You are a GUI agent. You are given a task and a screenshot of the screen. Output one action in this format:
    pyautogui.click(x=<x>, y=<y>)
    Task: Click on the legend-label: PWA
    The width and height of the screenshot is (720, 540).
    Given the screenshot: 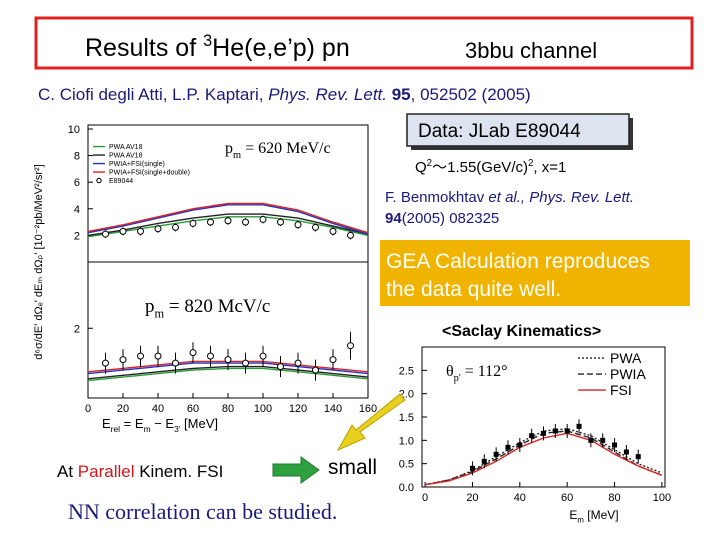 What is the action you would take?
    pyautogui.click(x=626, y=358)
    